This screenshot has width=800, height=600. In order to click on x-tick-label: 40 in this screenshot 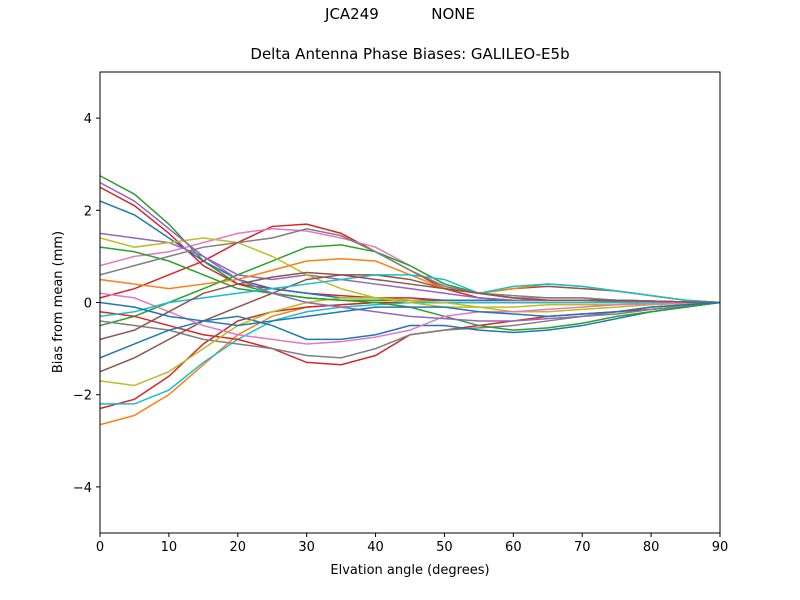, I will do `click(375, 547)`.